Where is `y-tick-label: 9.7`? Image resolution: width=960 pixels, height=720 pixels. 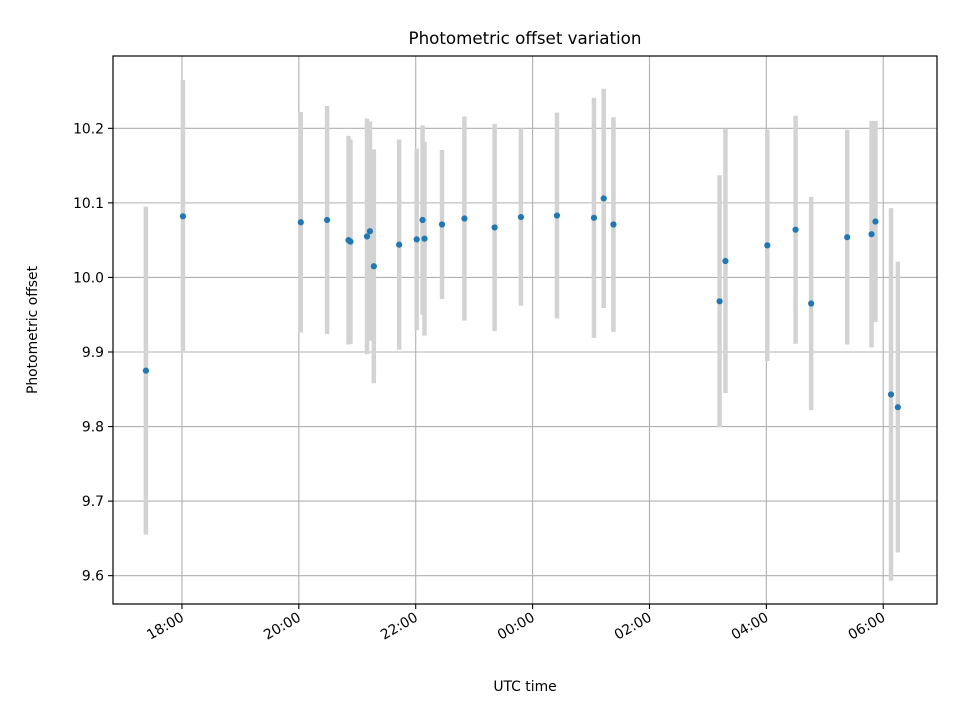 y-tick-label: 9.7 is located at coordinates (93, 502).